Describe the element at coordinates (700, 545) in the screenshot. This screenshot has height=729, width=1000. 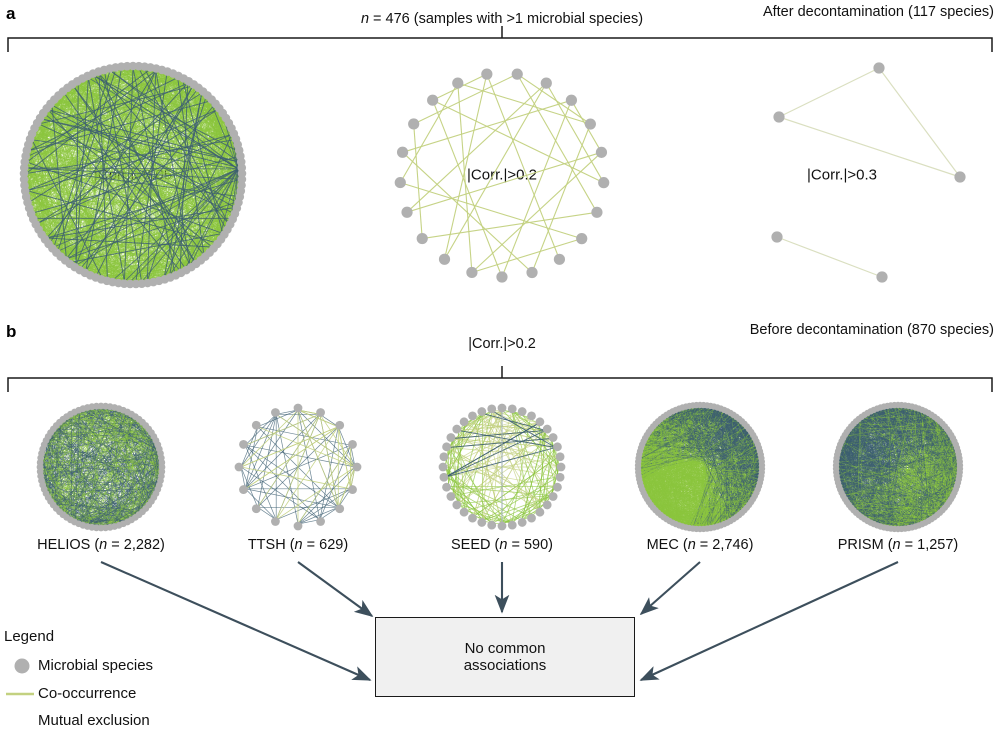
I see `cohort-label-mec: MEC (n = 2,746)` at that location.